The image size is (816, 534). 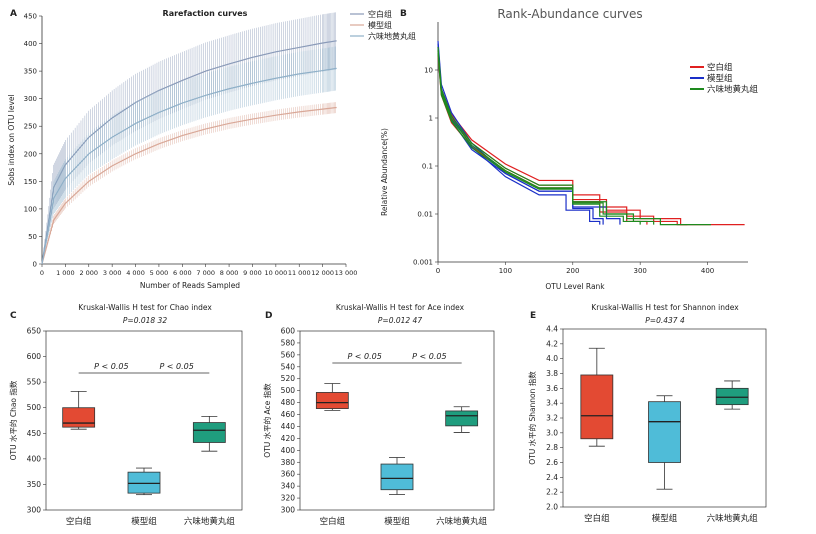 I want to click on panel-label-b: B, so click(x=403, y=14).